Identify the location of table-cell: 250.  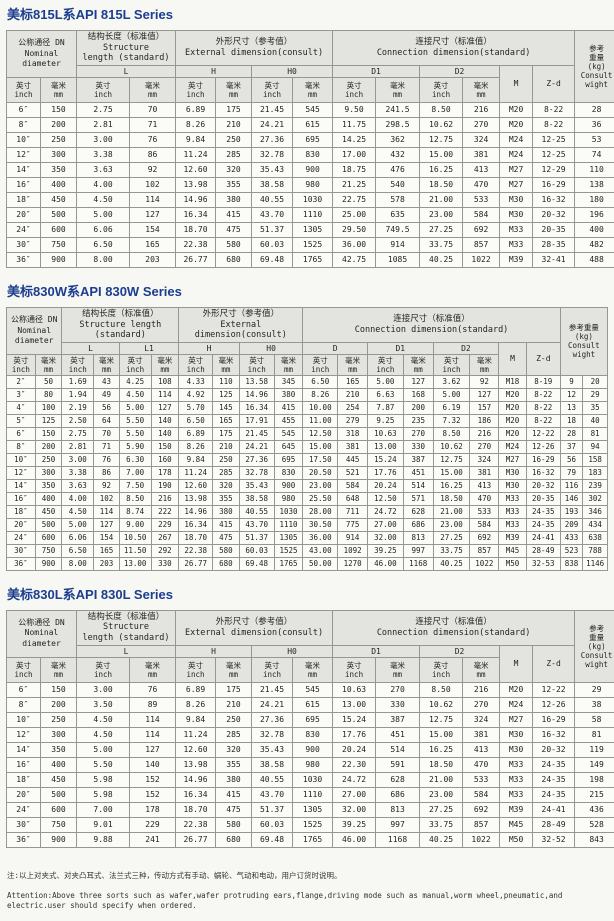
(234, 719).